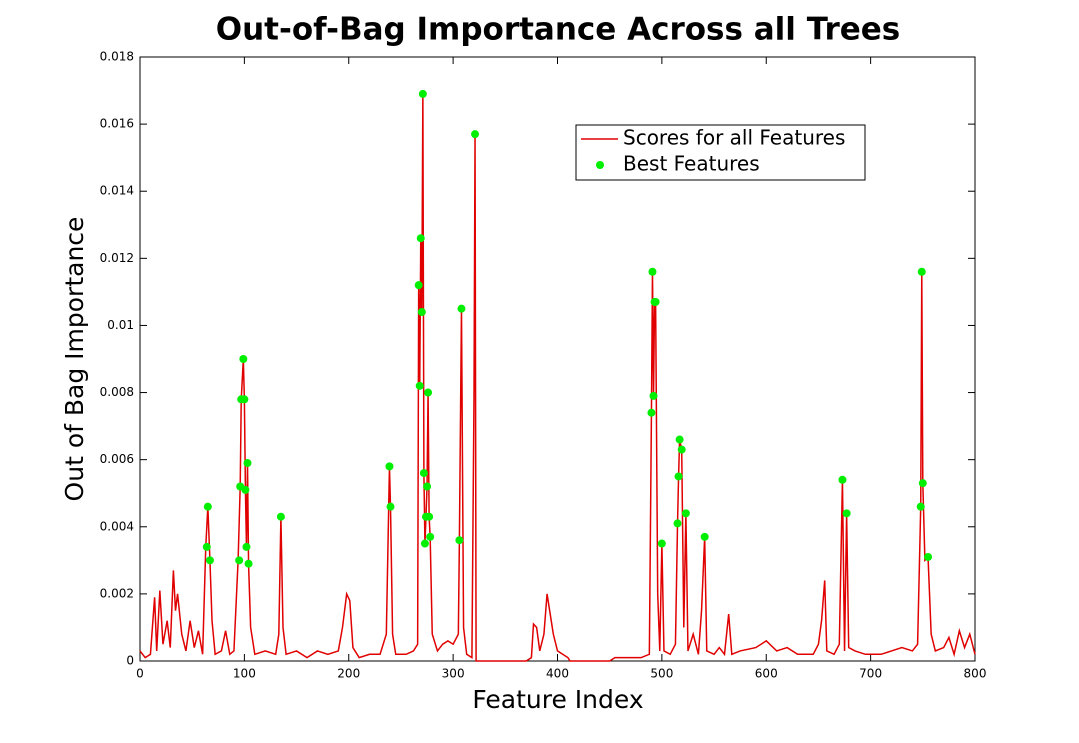  What do you see at coordinates (661, 674) in the screenshot?
I see `x-tick-label: 500` at bounding box center [661, 674].